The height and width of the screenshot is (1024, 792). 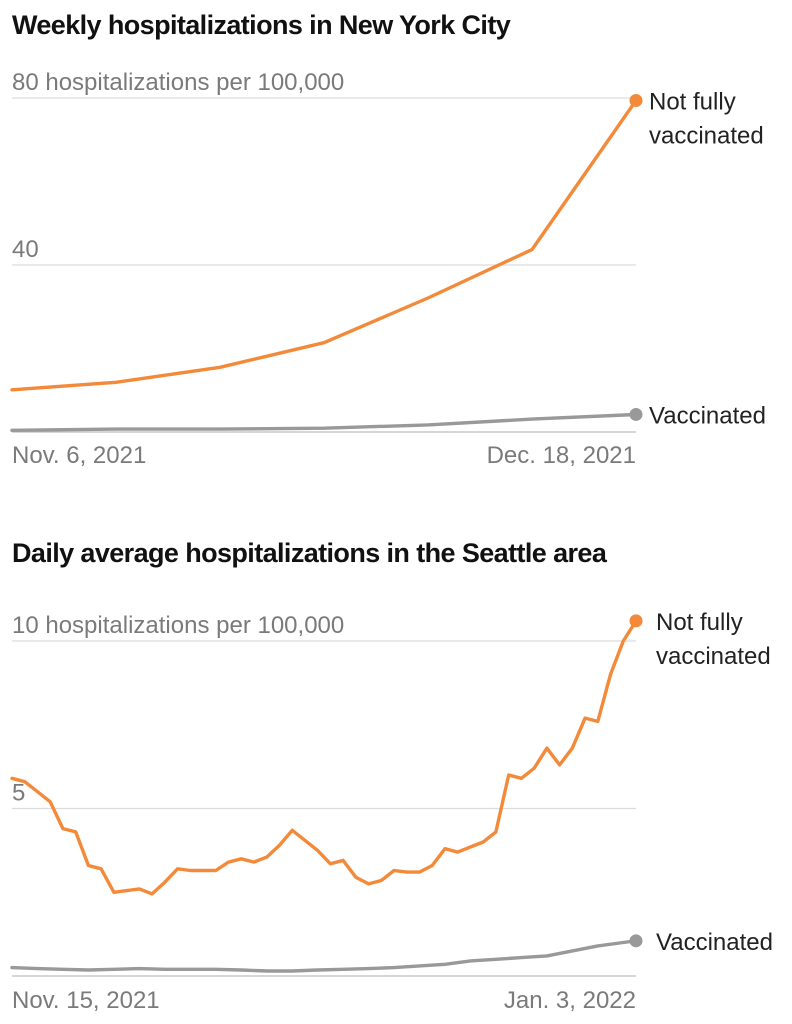 I want to click on x-tick-label: Dec. 18, 2021, so click(x=561, y=455).